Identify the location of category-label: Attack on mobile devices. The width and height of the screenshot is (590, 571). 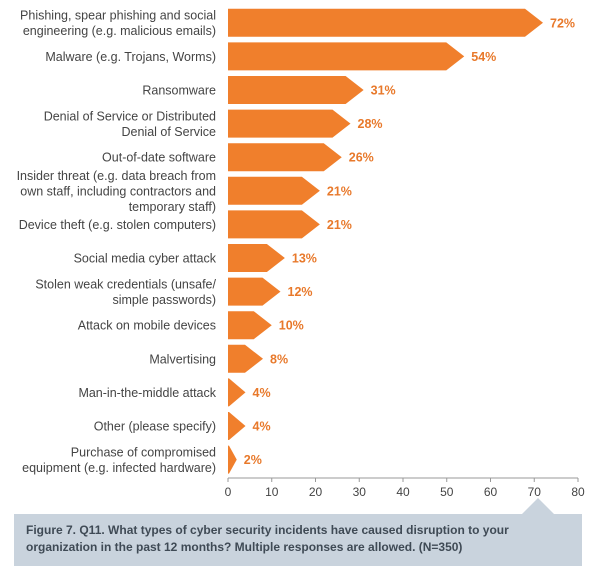
(147, 326).